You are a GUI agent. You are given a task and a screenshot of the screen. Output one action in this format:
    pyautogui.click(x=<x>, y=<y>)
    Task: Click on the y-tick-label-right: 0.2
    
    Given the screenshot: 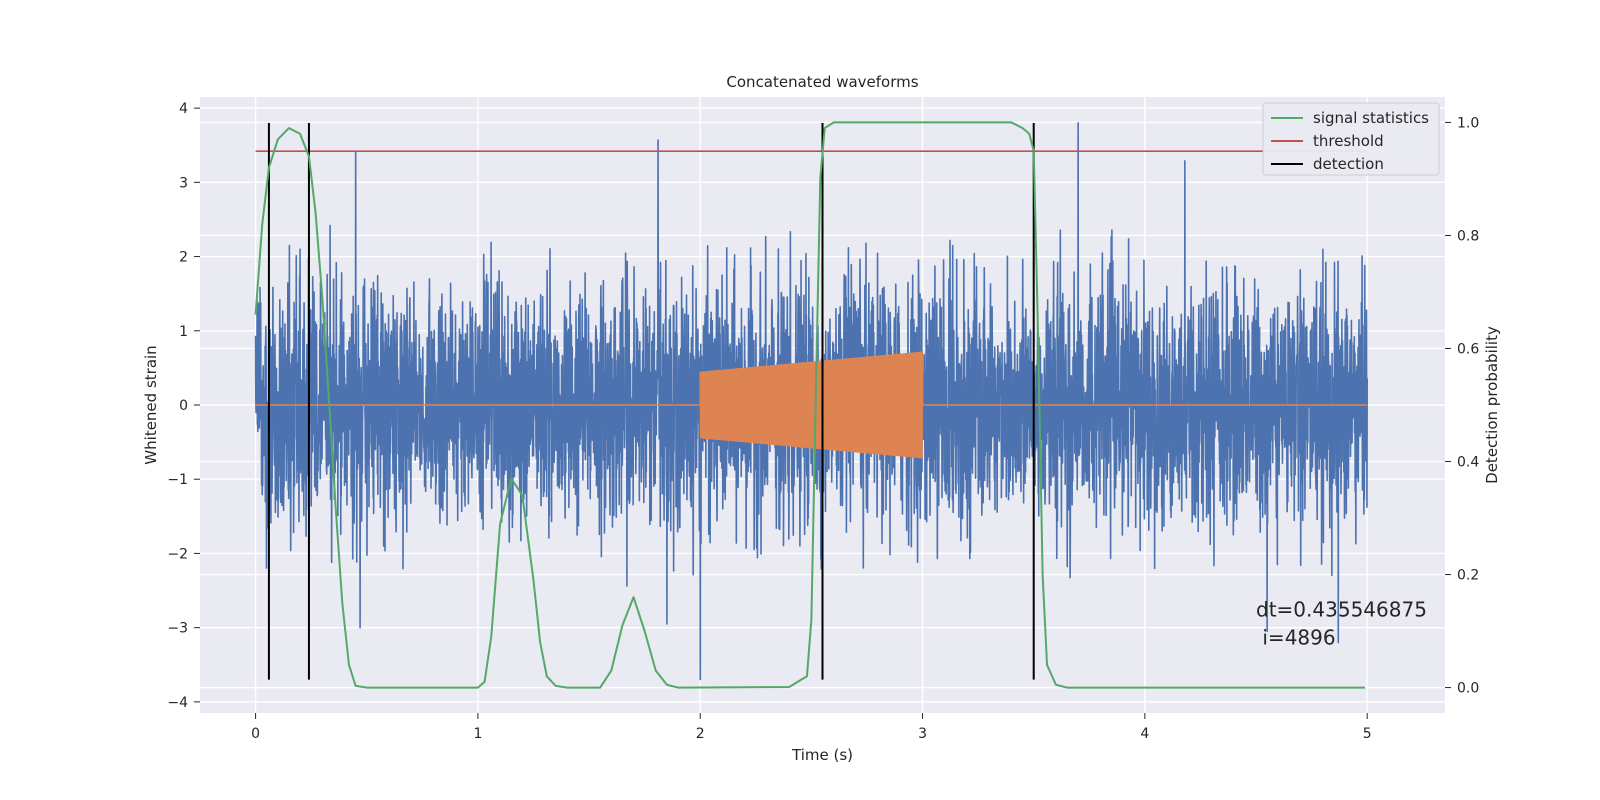 What is the action you would take?
    pyautogui.click(x=1468, y=576)
    